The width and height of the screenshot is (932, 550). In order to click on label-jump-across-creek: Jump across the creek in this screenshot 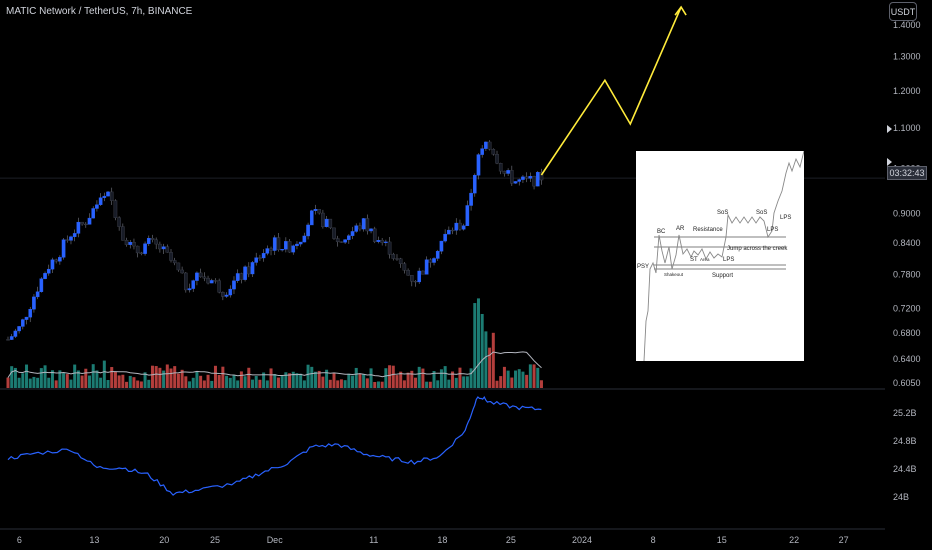, I will do `click(757, 249)`.